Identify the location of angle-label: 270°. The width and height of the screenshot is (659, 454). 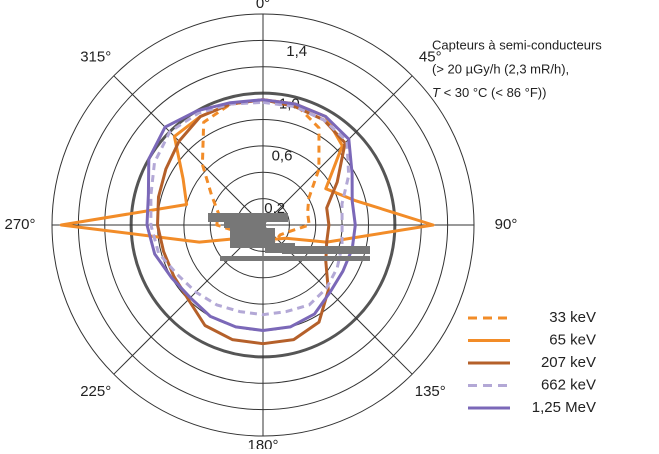
(19, 224).